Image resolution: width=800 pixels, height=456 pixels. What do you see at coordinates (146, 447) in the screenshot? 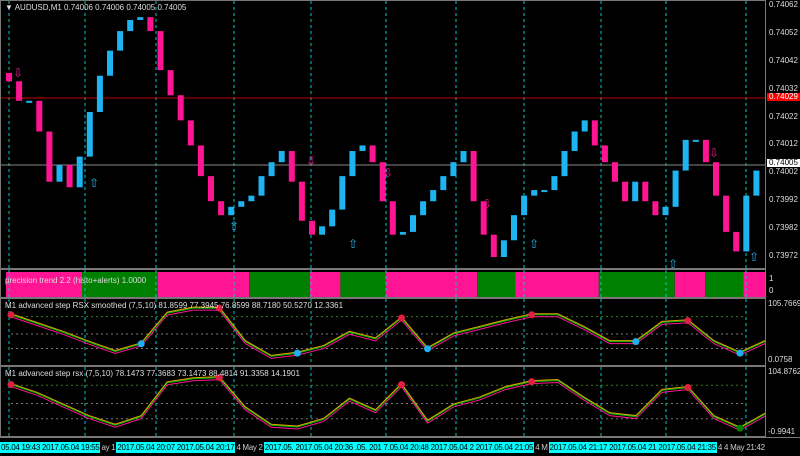
I see `time-label: 2017.05.04 20:07` at bounding box center [146, 447].